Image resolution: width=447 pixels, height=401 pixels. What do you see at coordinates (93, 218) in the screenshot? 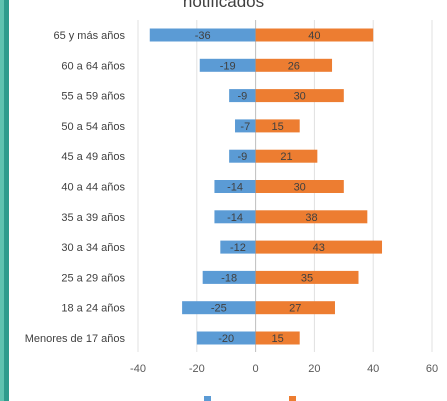
I see `category-label: 35 a 39 años` at bounding box center [93, 218].